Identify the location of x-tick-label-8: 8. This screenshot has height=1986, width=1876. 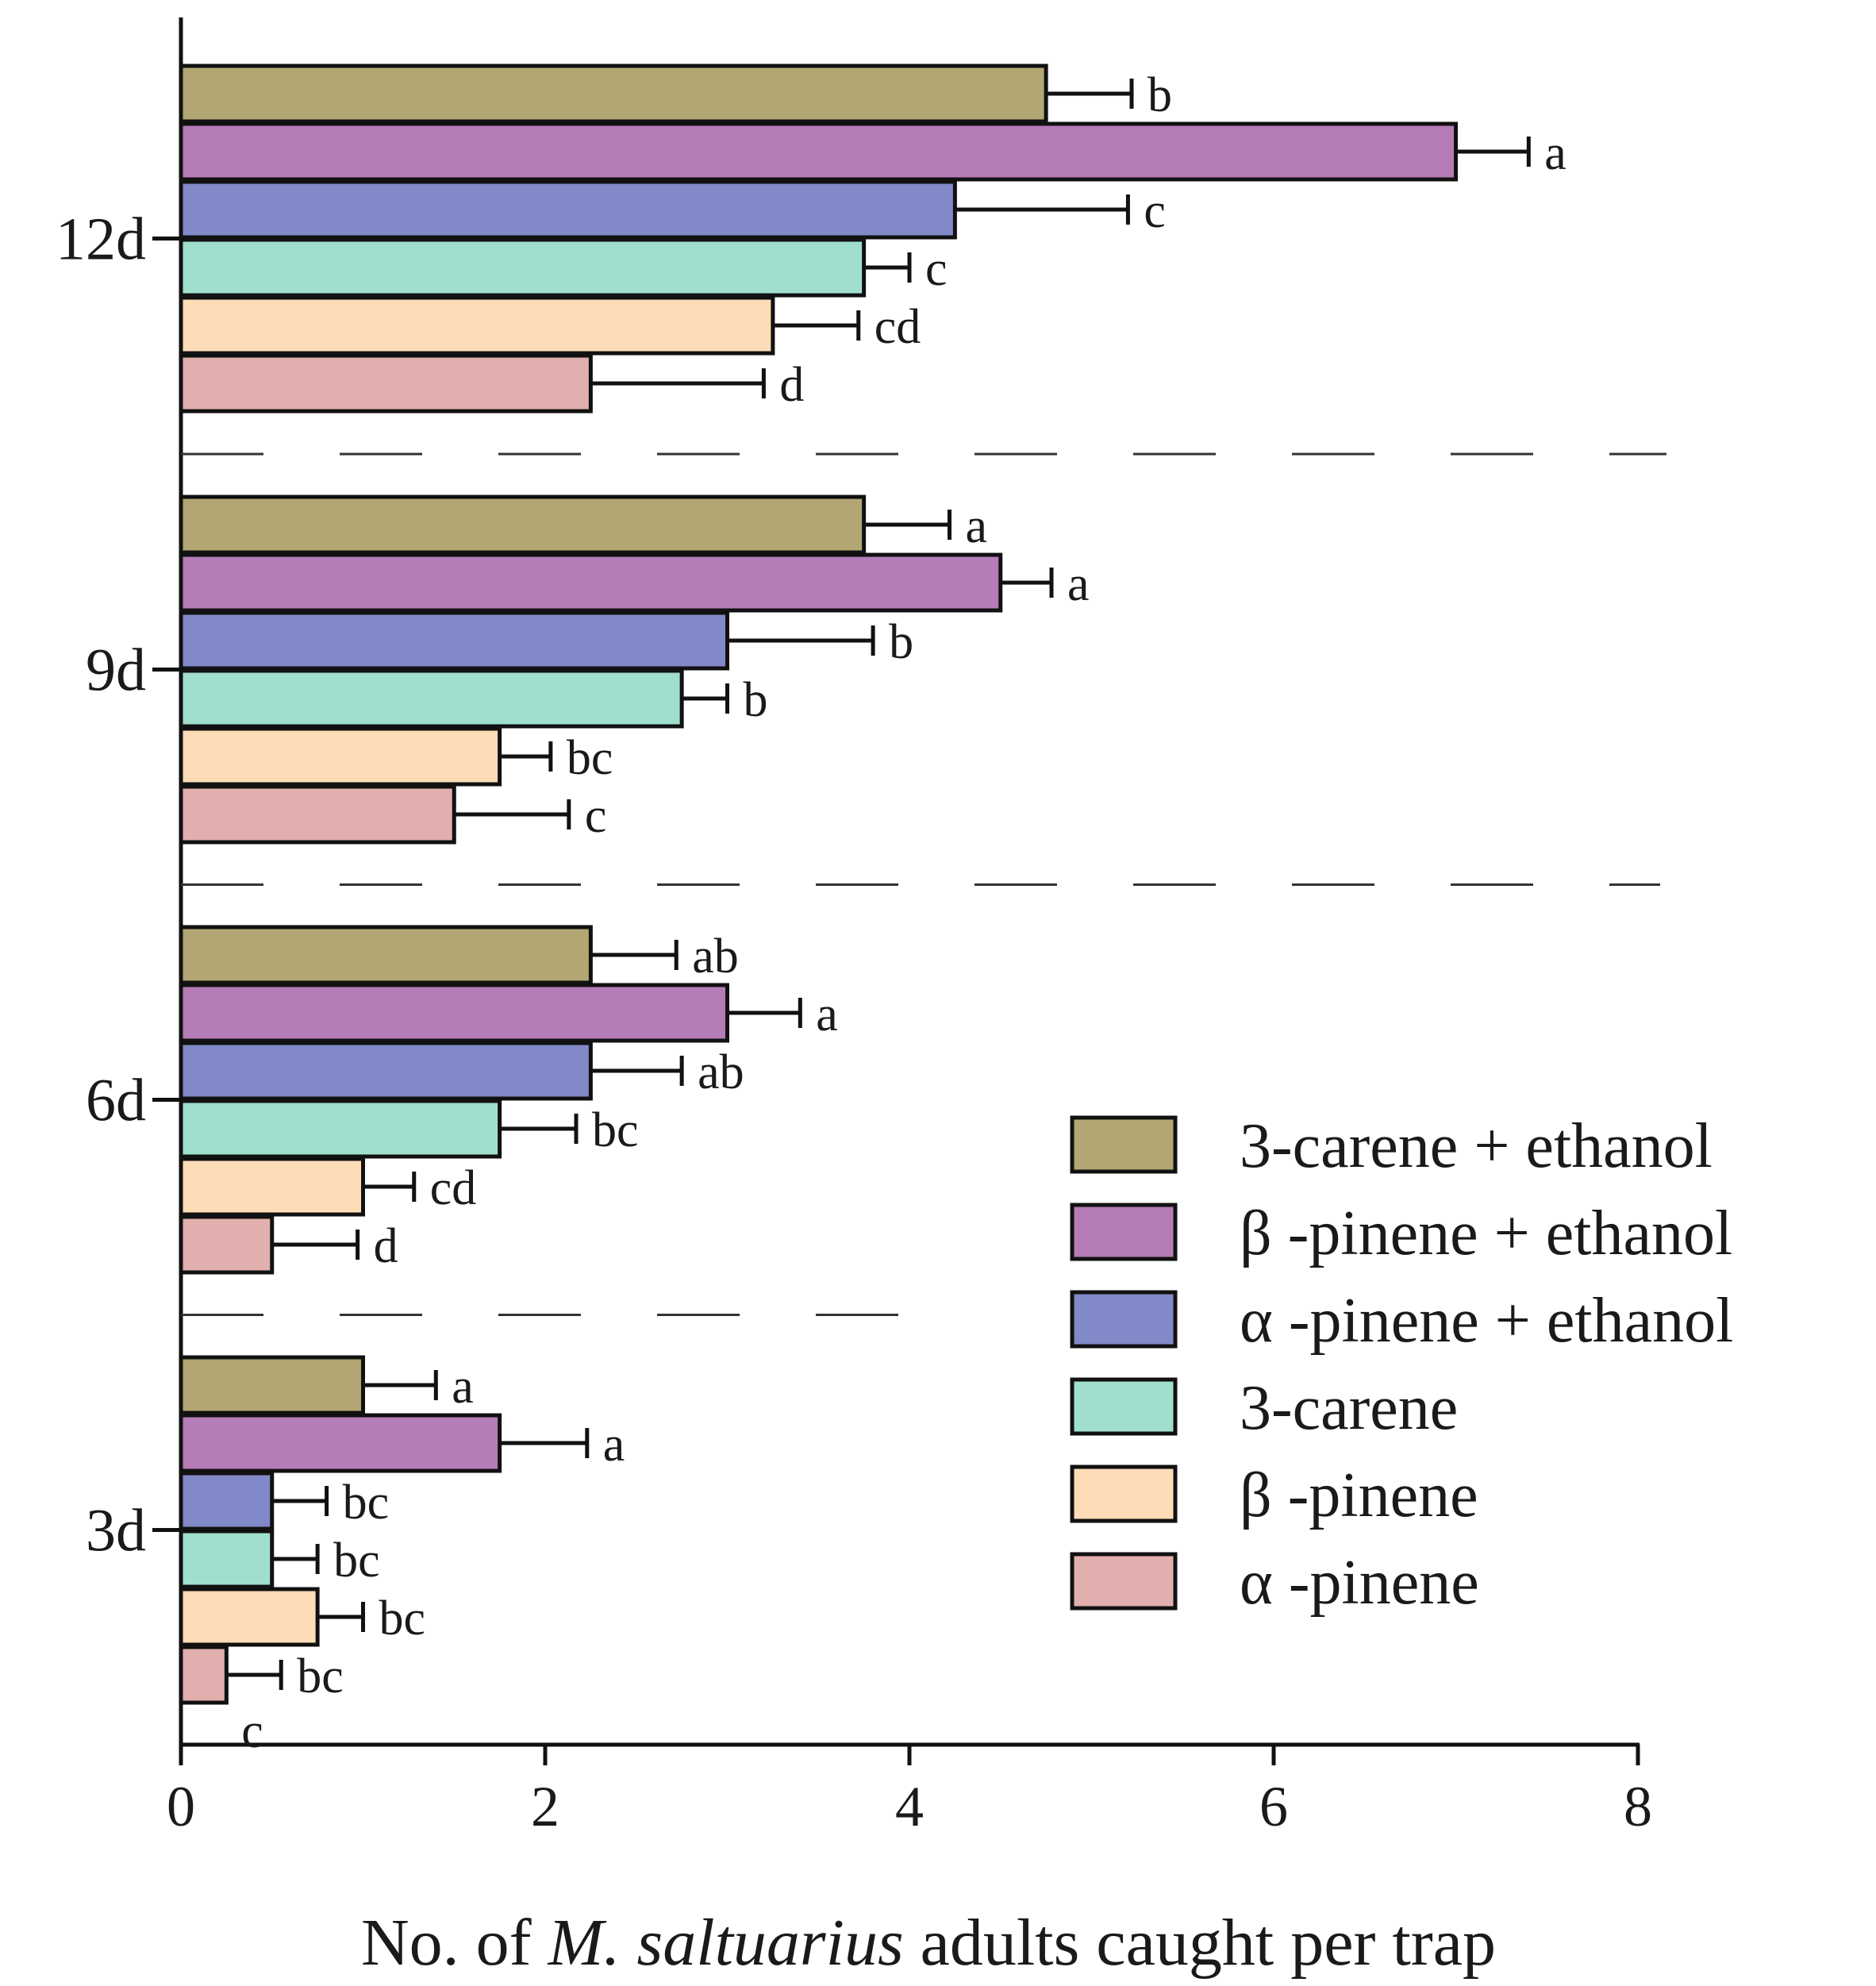
(1638, 1806).